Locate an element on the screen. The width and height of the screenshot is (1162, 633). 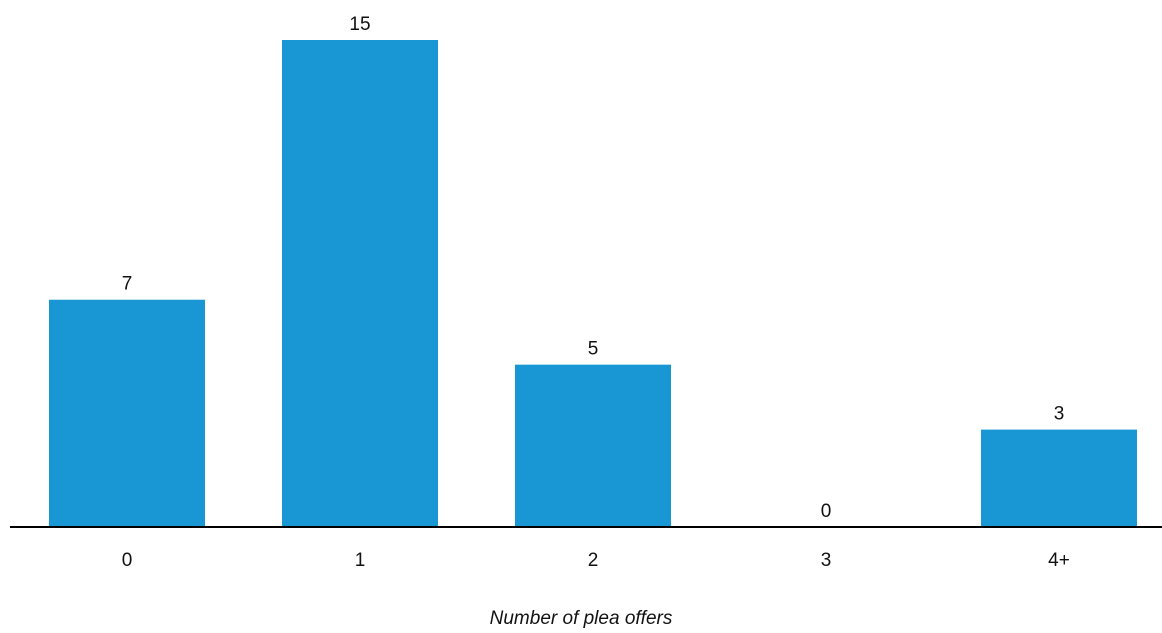
x-tick-label-4+: 4+ is located at coordinates (1059, 560).